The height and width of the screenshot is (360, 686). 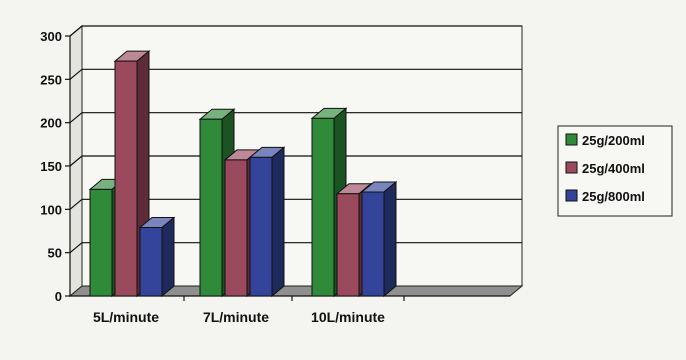 I want to click on x-category-label: 10L/minute, so click(x=348, y=317).